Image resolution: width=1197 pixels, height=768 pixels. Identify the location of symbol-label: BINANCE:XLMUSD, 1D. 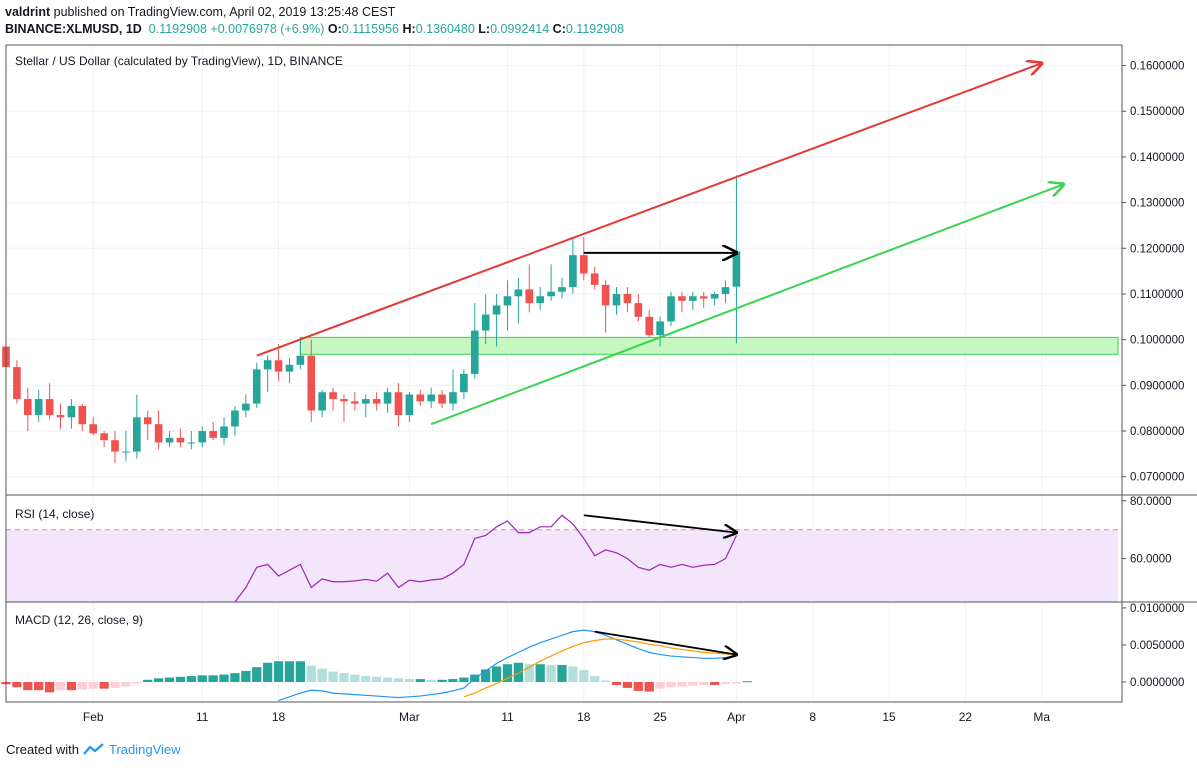
(73, 29).